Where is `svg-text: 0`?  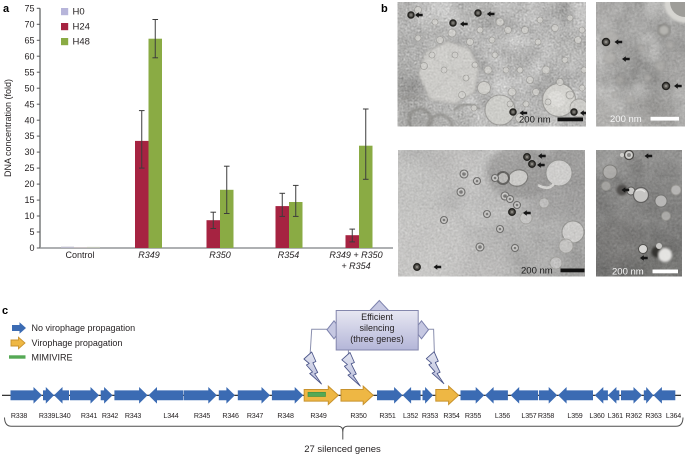 svg-text: 0 is located at coordinates (31, 248).